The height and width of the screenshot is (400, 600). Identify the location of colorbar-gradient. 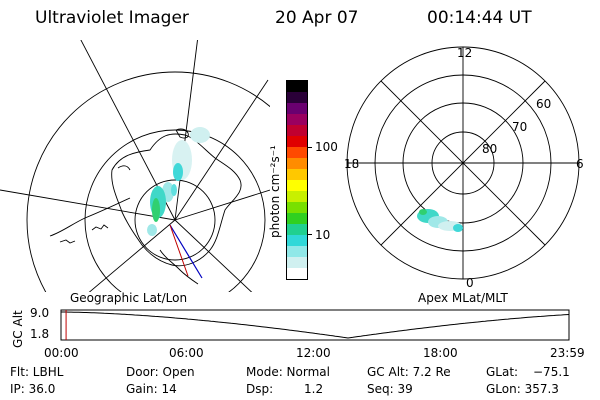
(297, 180).